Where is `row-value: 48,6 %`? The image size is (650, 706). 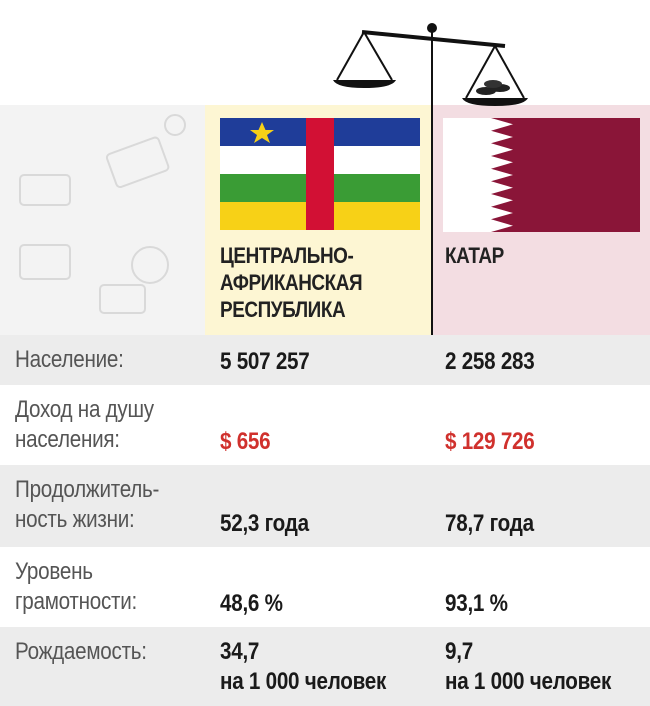 row-value: 48,6 % is located at coordinates (256, 587).